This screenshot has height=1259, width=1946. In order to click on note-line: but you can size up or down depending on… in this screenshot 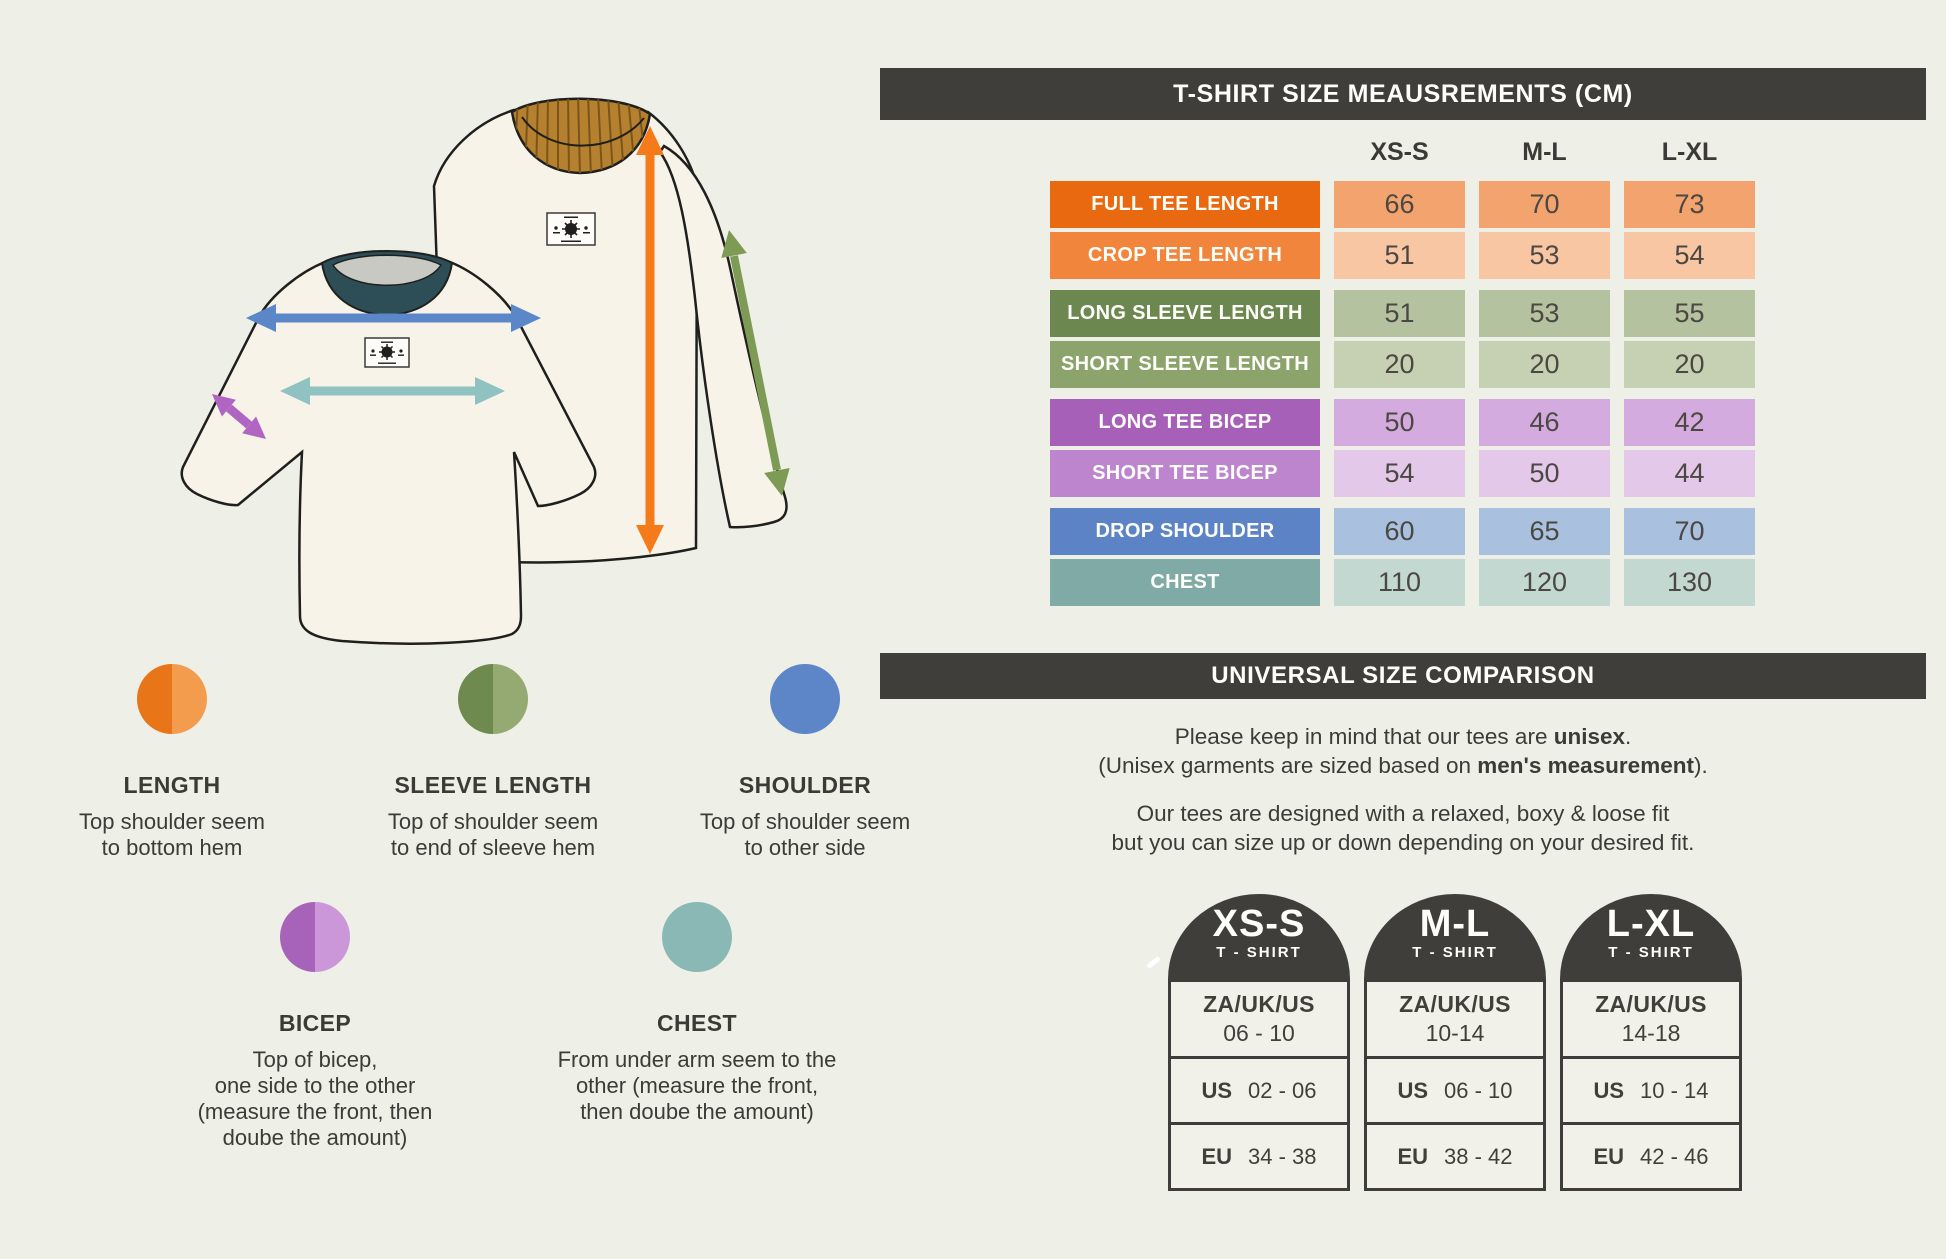, I will do `click(1403, 842)`.